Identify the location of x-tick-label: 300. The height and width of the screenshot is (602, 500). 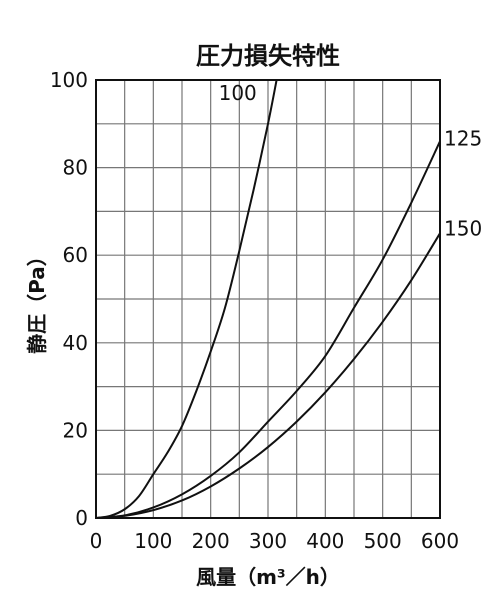
(268, 541).